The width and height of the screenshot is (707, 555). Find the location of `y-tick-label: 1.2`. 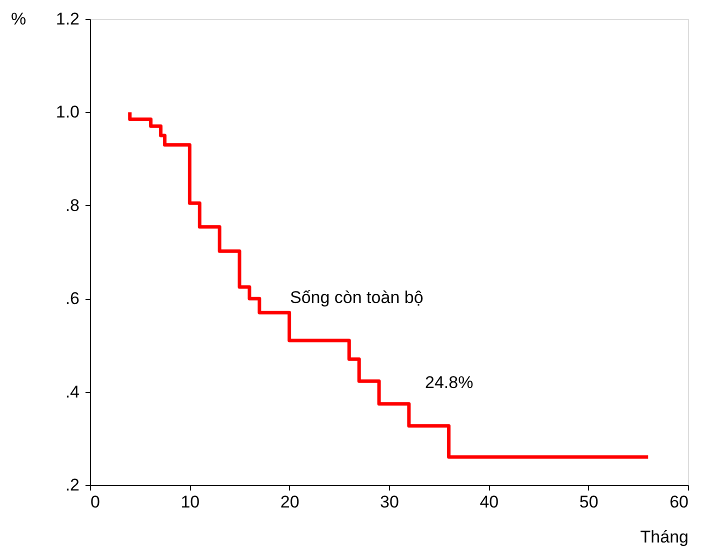

y-tick-label: 1.2 is located at coordinates (68, 19).